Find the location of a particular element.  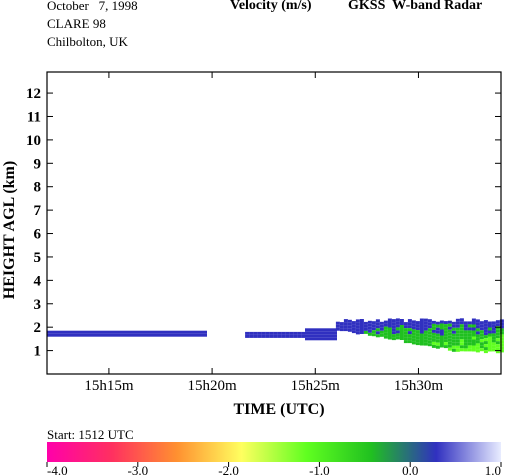

y-tick-label: 1 is located at coordinates (38, 352).